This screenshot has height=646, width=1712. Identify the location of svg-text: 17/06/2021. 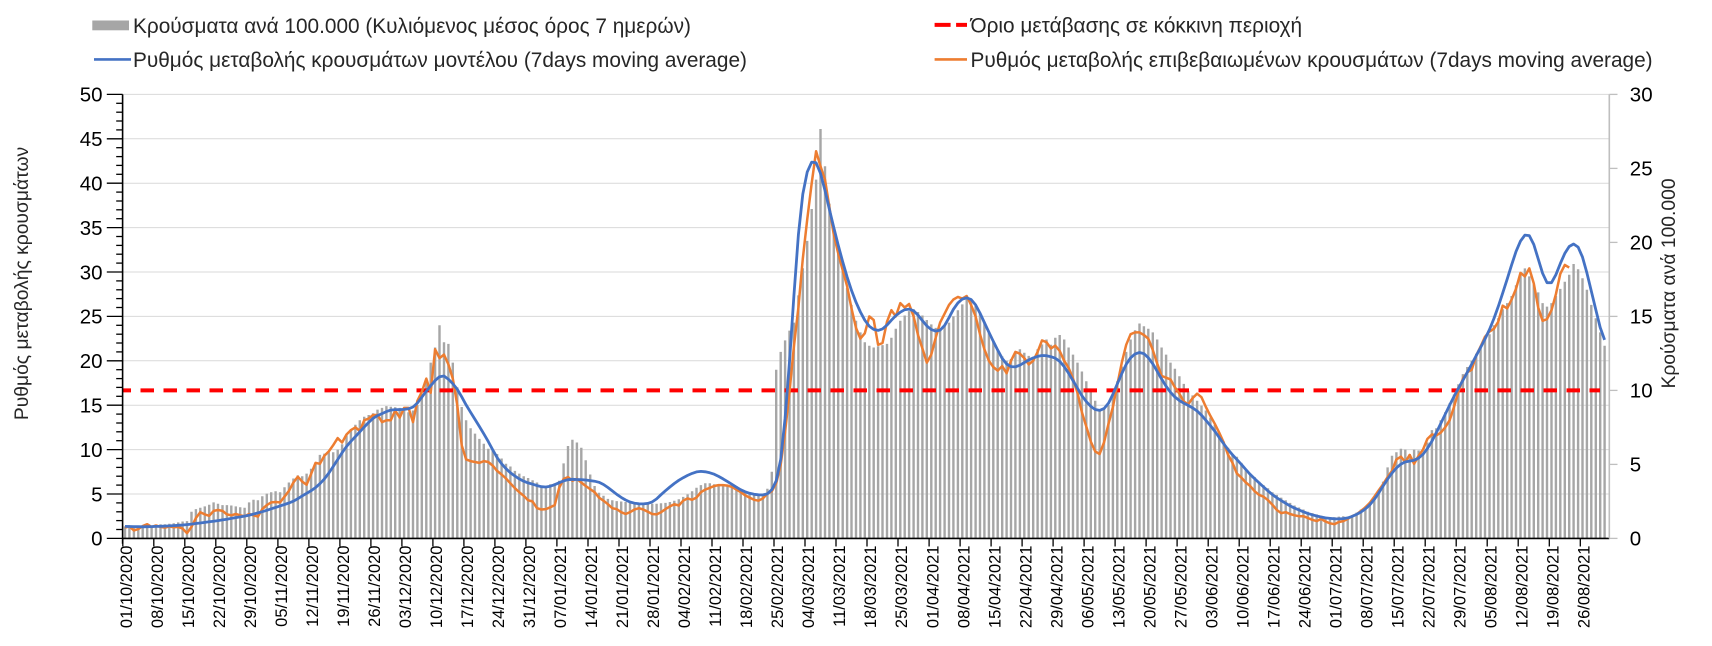
(1274, 587).